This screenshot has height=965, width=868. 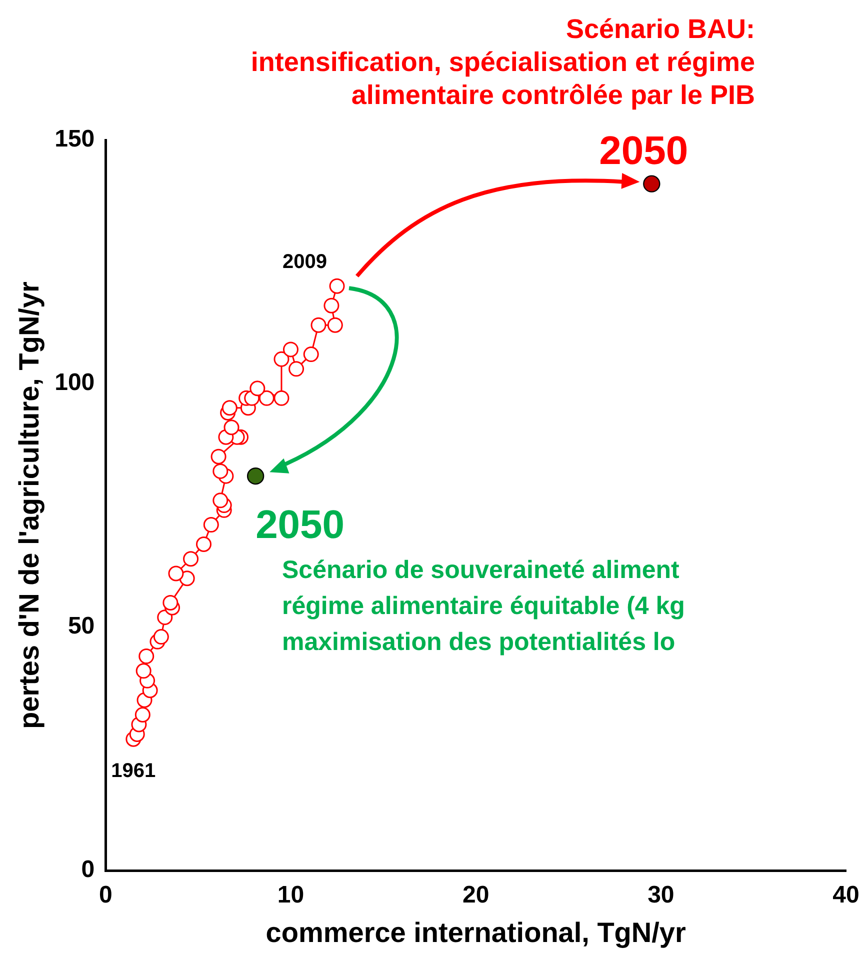 What do you see at coordinates (105, 895) in the screenshot?
I see `x-tick-label: 0` at bounding box center [105, 895].